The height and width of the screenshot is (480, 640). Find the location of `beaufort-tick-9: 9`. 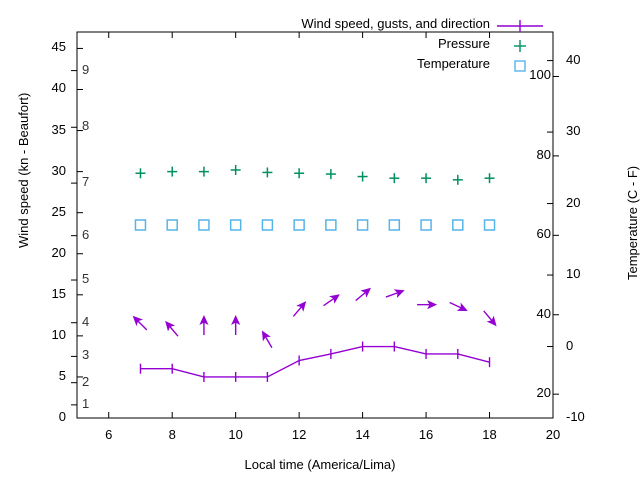

beaufort-tick-9: 9 is located at coordinates (86, 69).